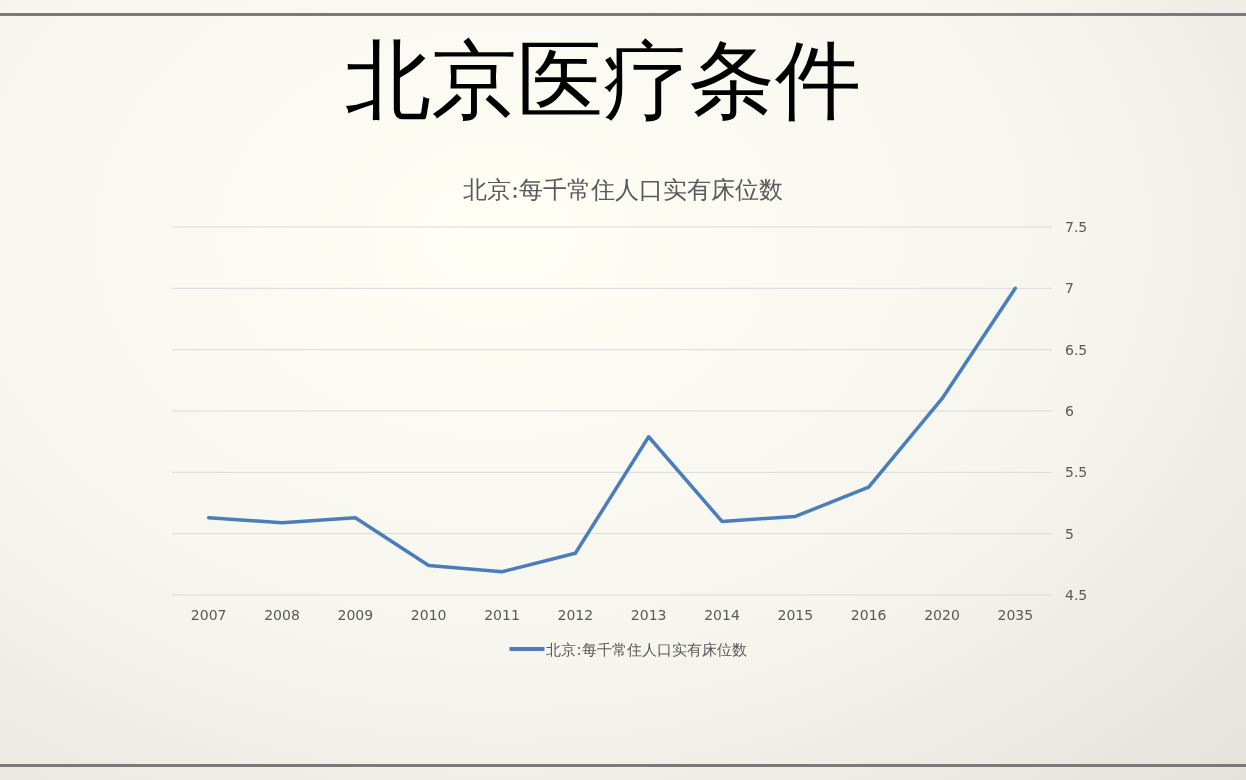 The width and height of the screenshot is (1246, 780). I want to click on y-tick-label: 5.5, so click(1076, 472).